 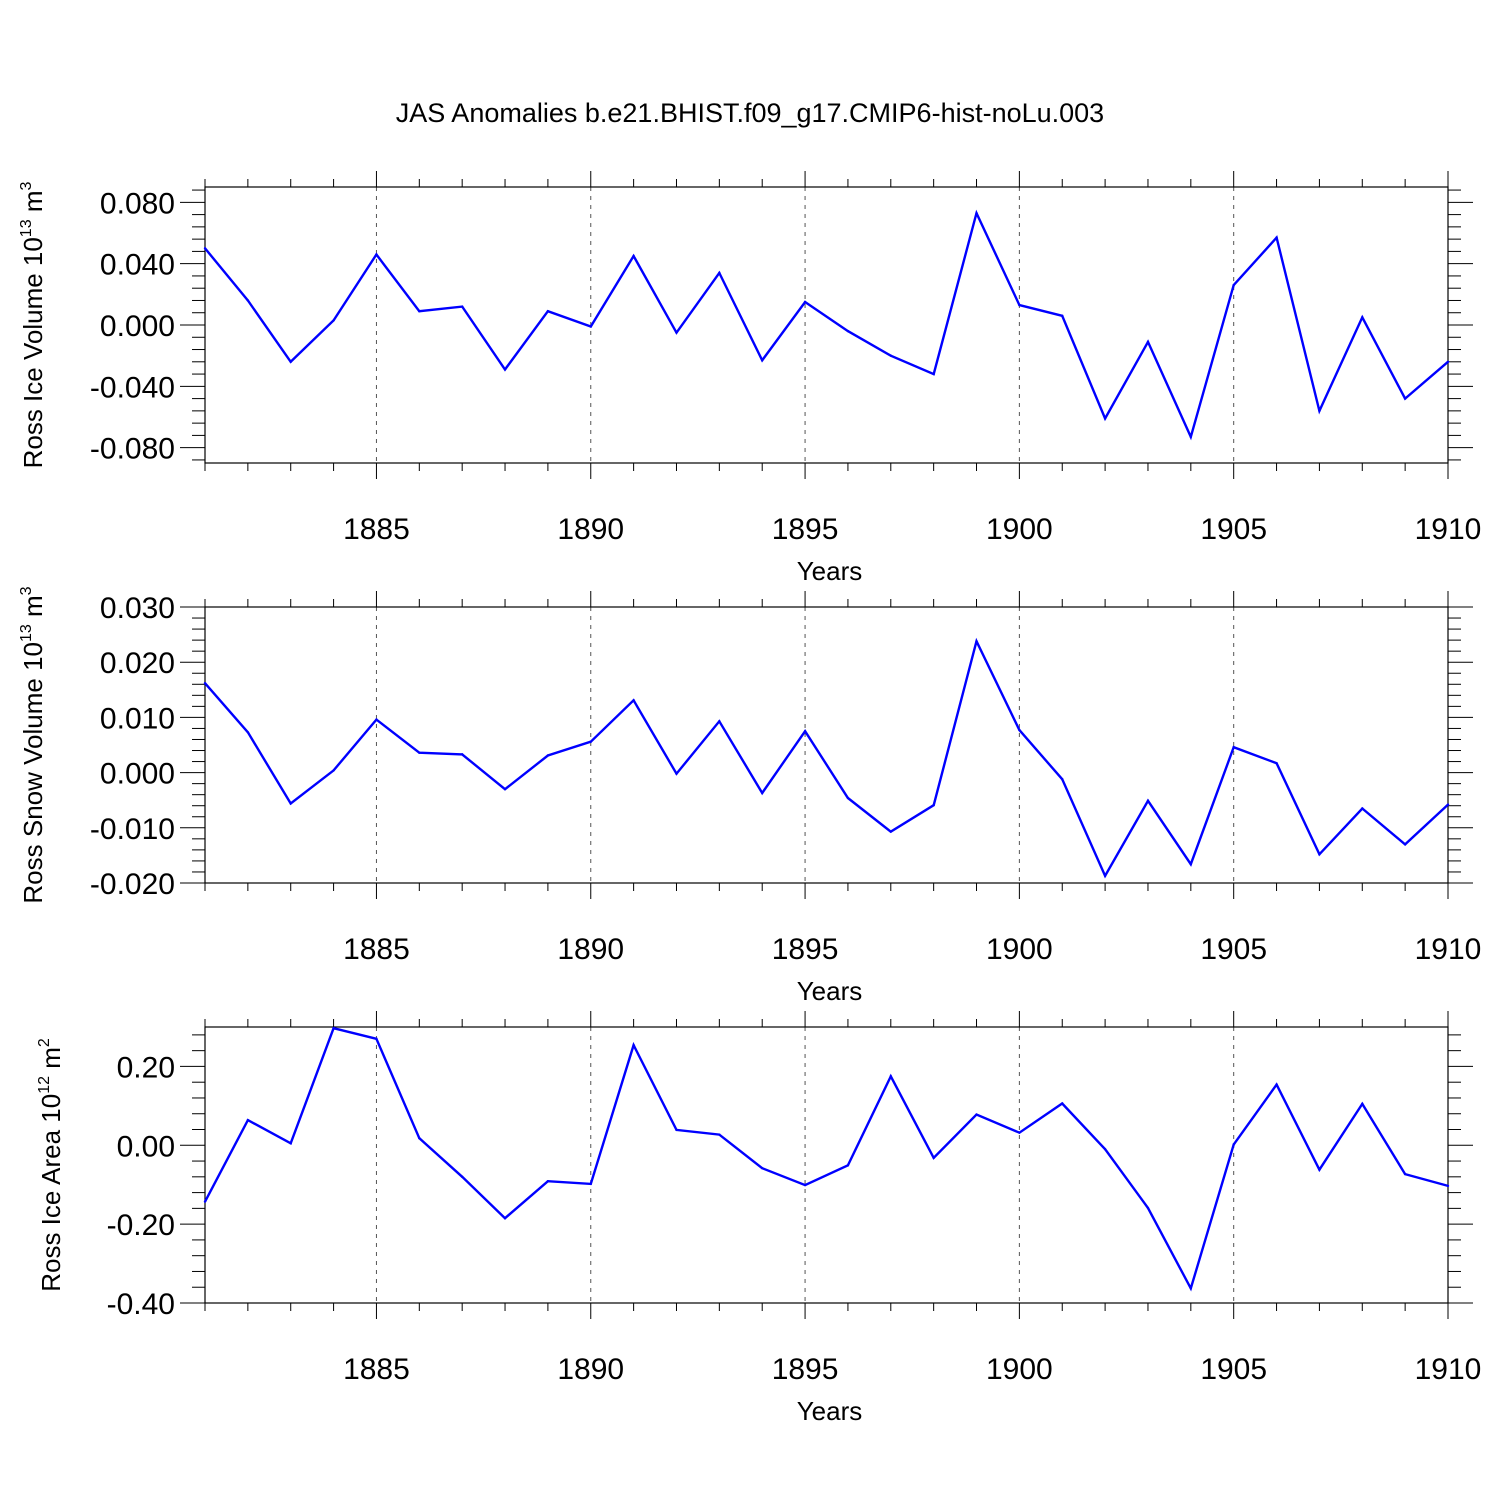 What do you see at coordinates (137, 663) in the screenshot?
I see `y-tick-label: 0.020` at bounding box center [137, 663].